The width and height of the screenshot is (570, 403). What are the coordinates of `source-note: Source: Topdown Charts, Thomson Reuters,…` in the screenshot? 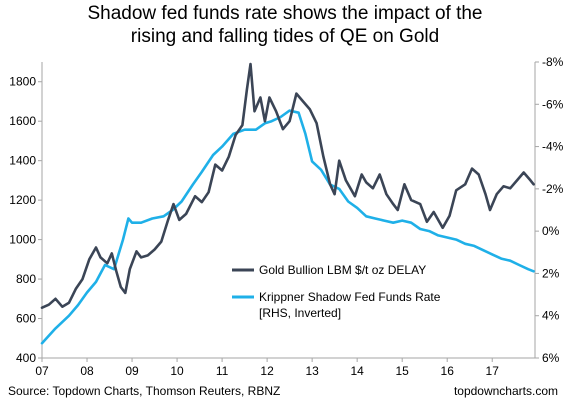 It's located at (144, 391).